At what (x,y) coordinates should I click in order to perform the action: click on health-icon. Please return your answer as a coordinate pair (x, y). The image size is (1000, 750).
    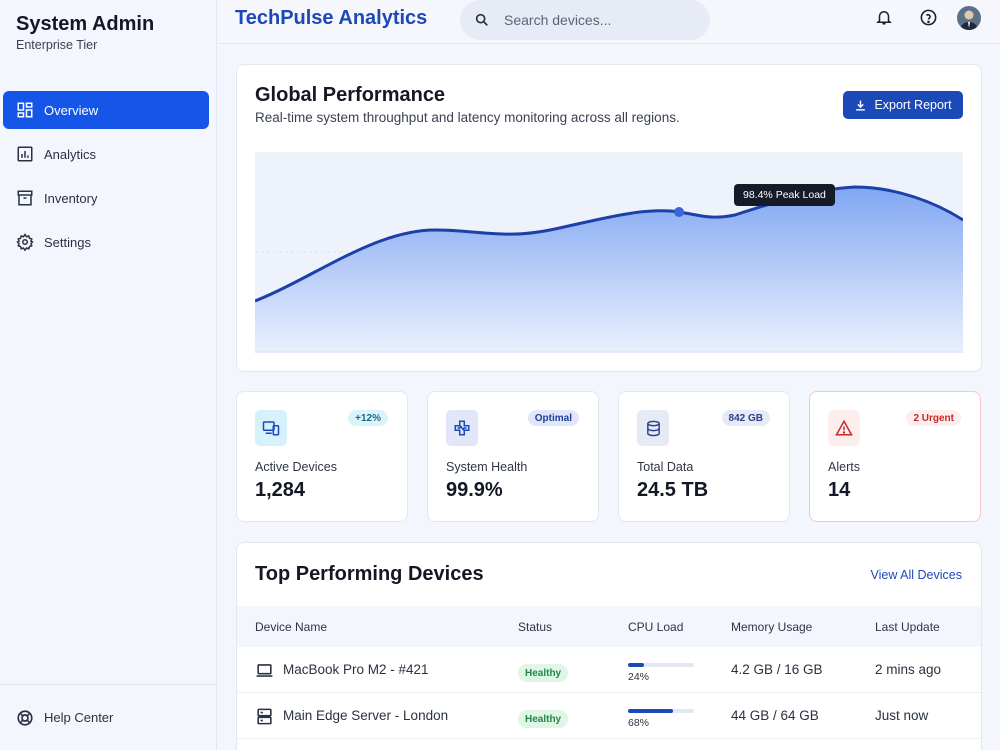
    Looking at the image, I should click on (462, 428).